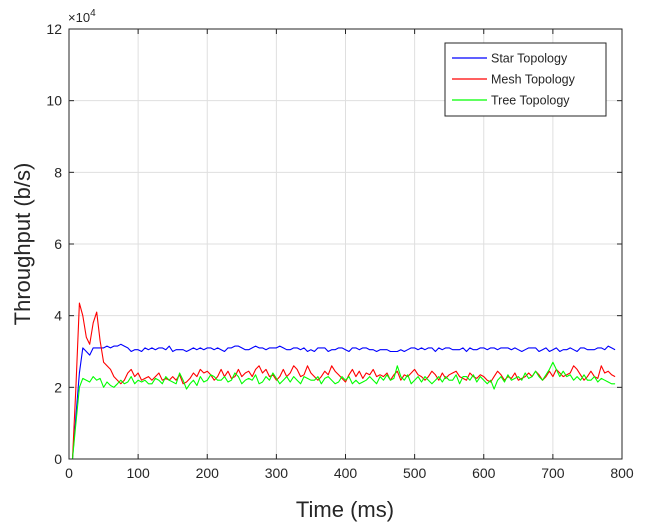 Image resolution: width=647 pixels, height=523 pixels. Describe the element at coordinates (529, 59) in the screenshot. I see `legend-label: Star Topology` at that location.